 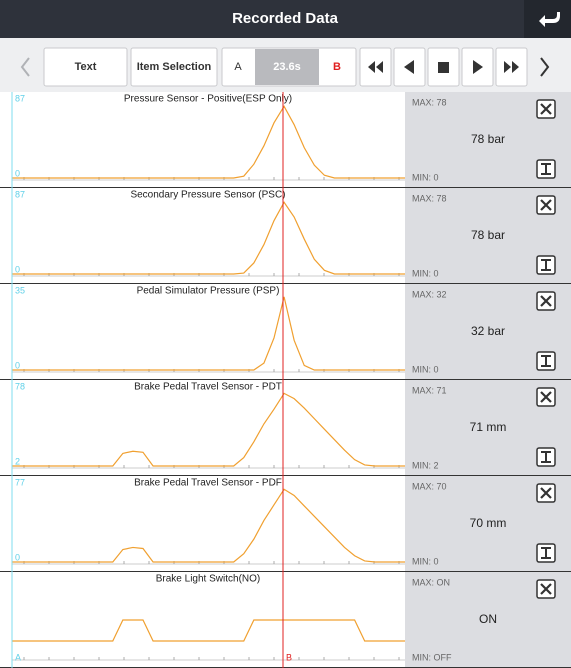 What do you see at coordinates (25, 67) in the screenshot?
I see `prev-page-arrow` at bounding box center [25, 67].